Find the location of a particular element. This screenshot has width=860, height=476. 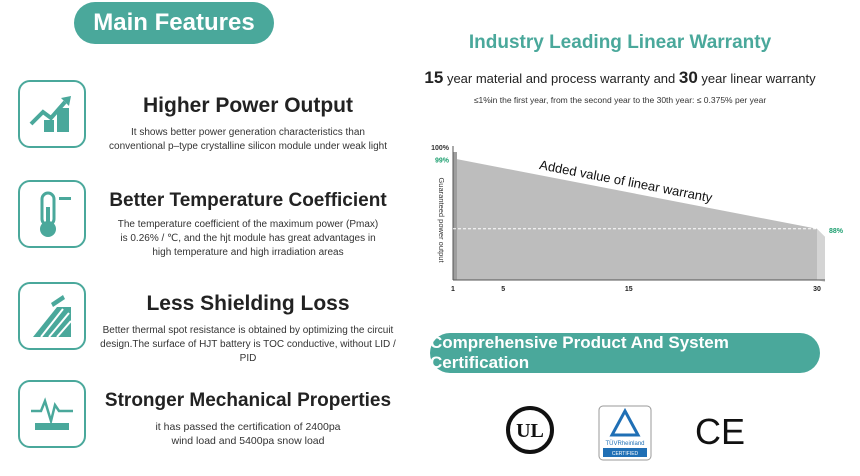

feature-title: Better Temperature Coefficient is located at coordinates (248, 200).